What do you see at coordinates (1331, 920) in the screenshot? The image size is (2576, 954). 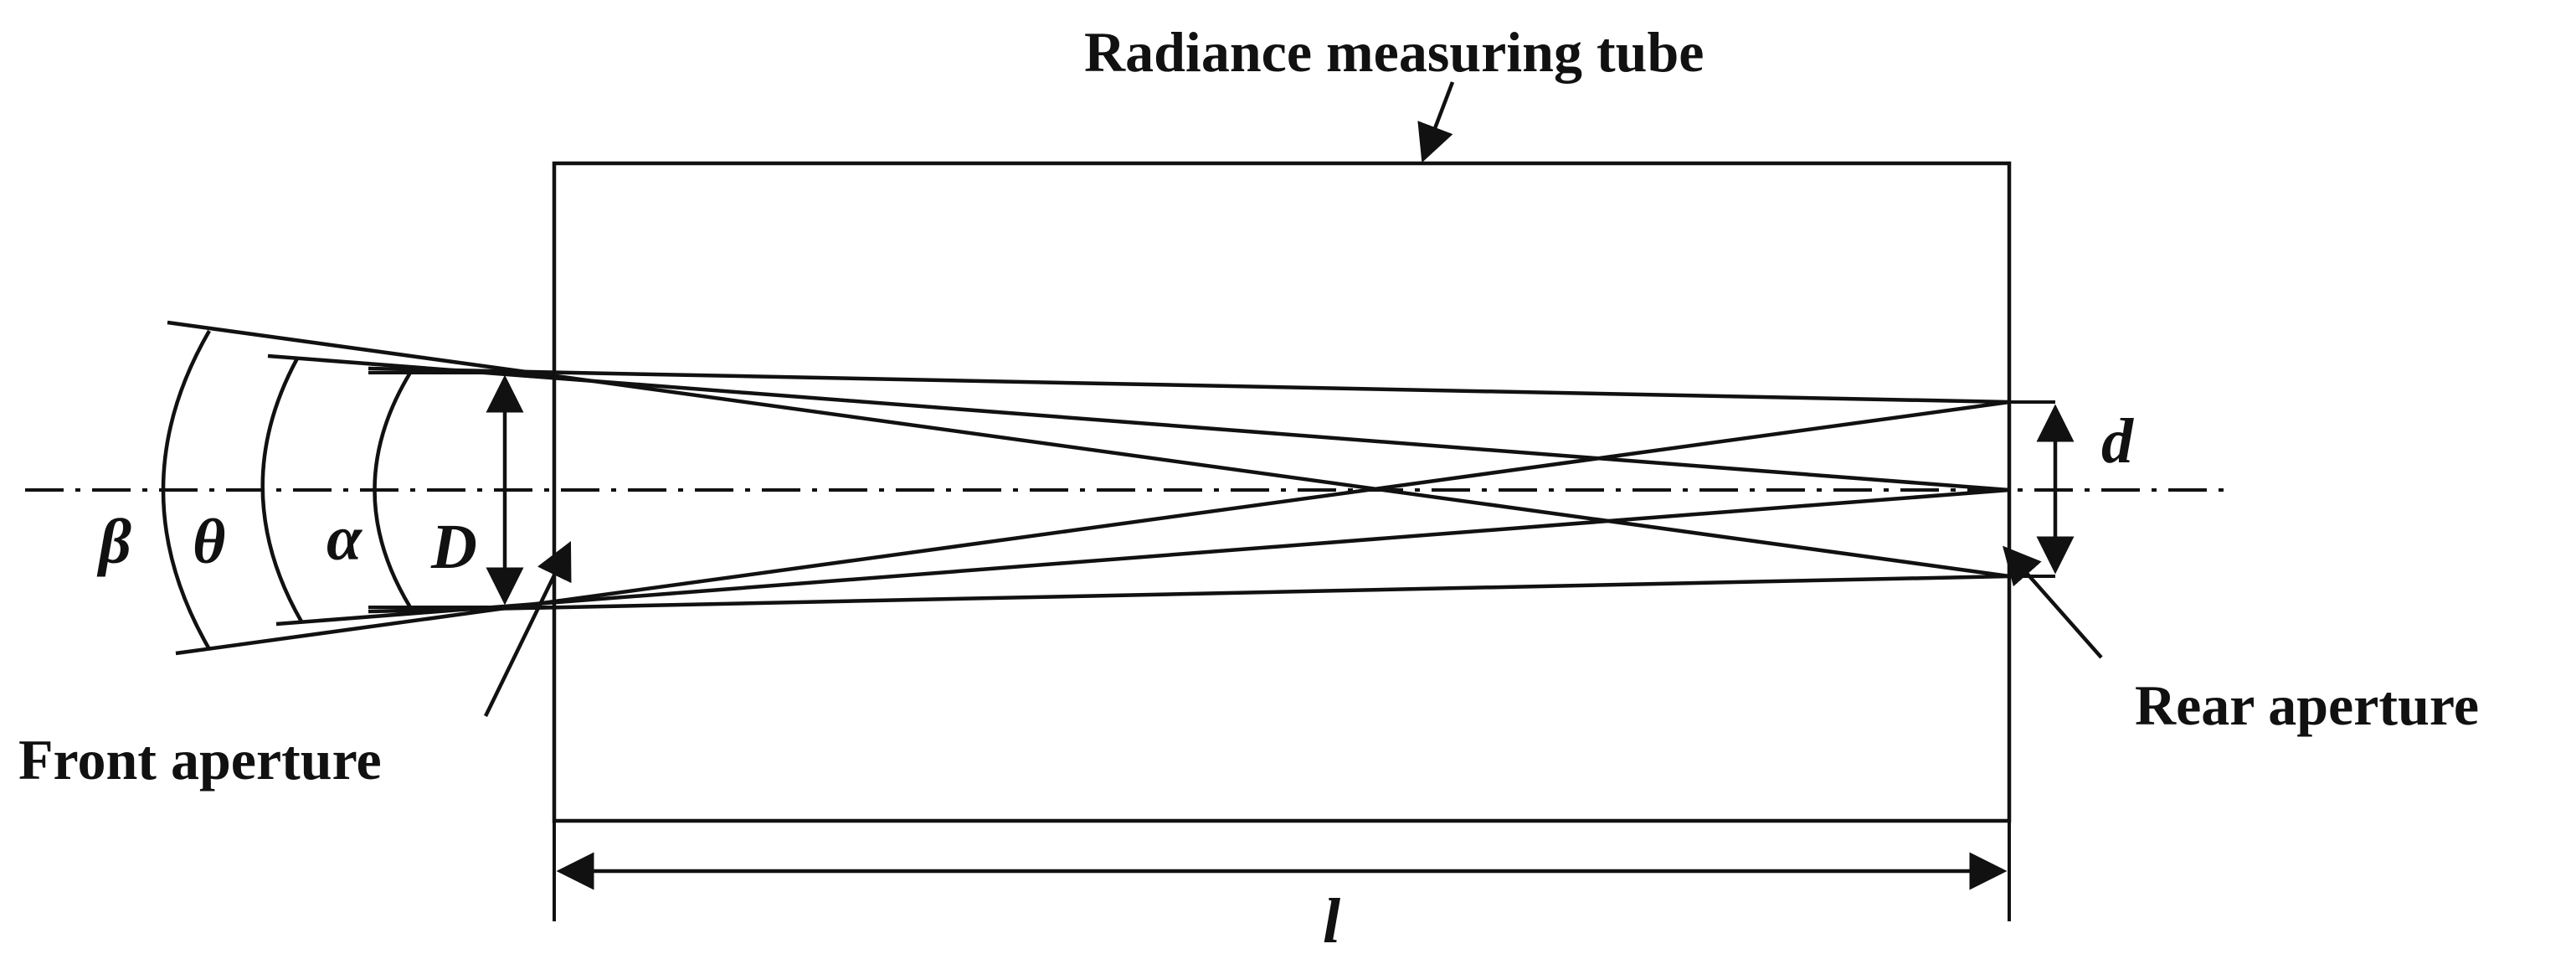 I see `length-label: l` at bounding box center [1331, 920].